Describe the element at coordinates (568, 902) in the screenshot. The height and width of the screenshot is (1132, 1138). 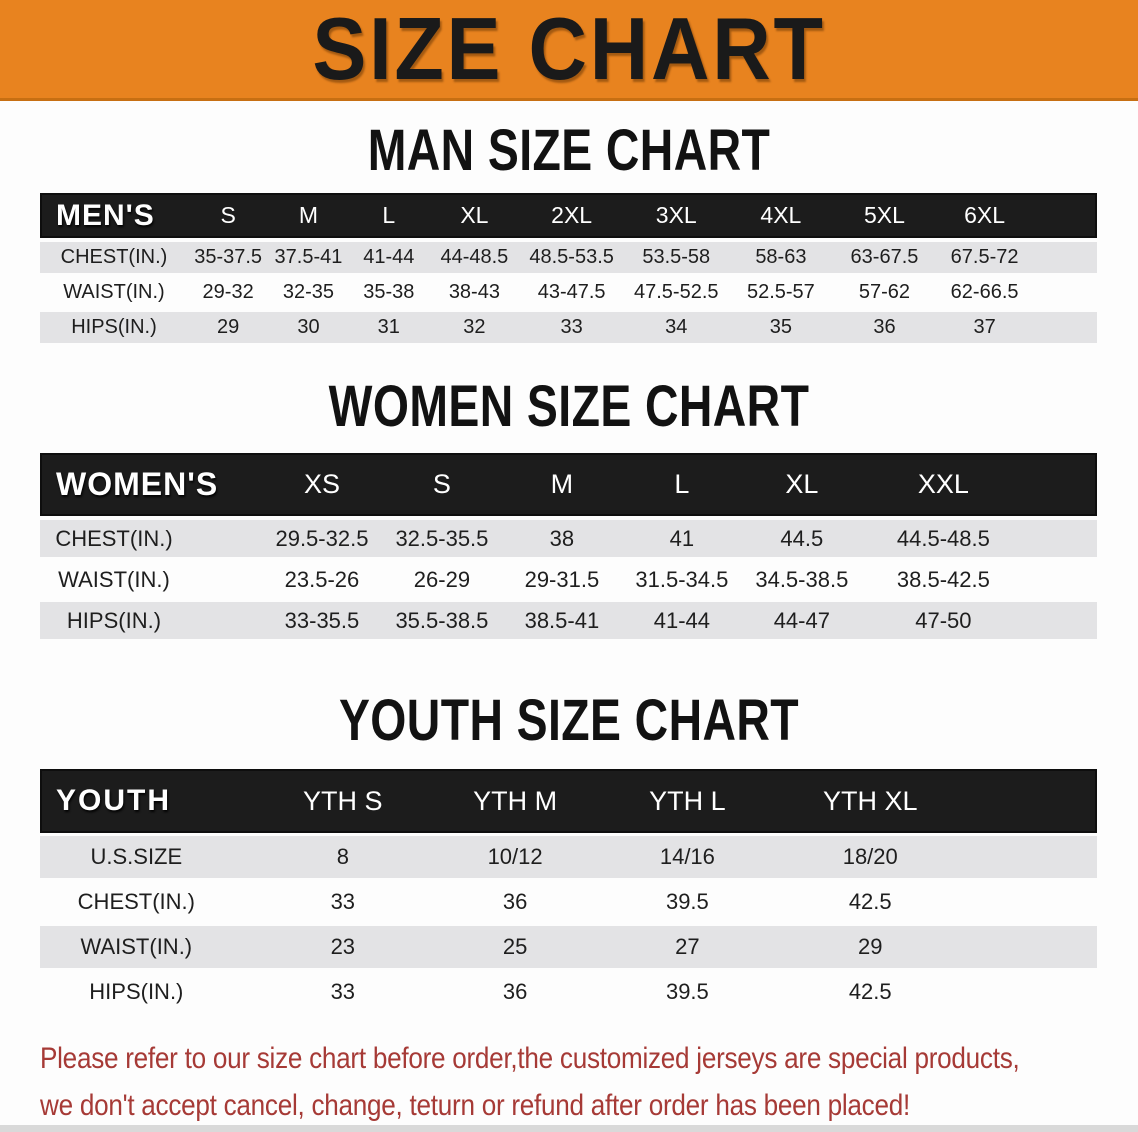
I see `table-row: CHEST(IN.) 33 36 39.5 42.5` at that location.